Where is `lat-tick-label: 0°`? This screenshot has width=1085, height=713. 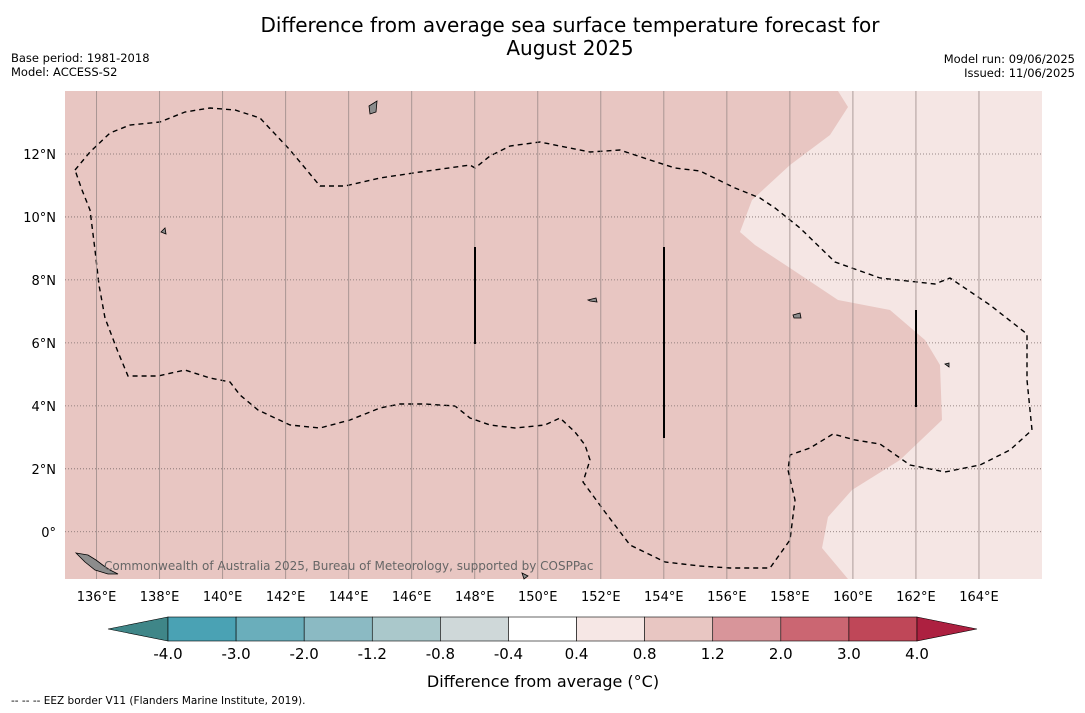
lat-tick-label: 0° is located at coordinates (48, 533).